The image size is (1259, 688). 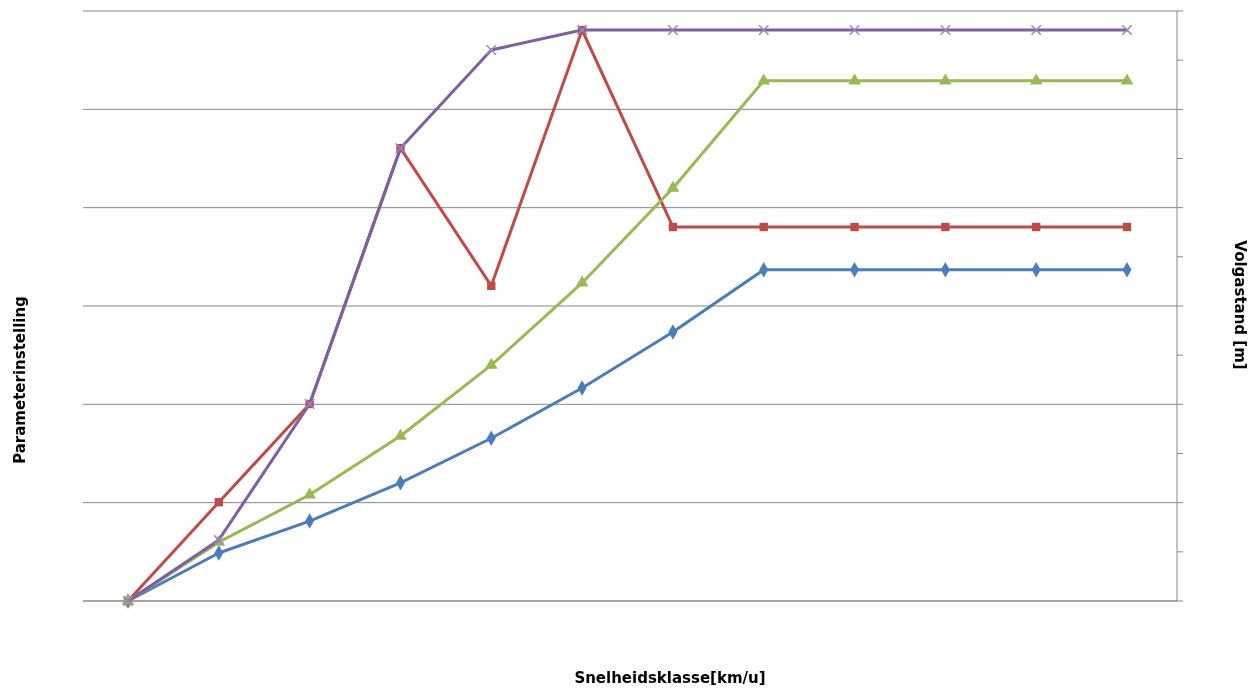 What do you see at coordinates (20, 380) in the screenshot?
I see `y-axis-title: Parameterinstelling` at bounding box center [20, 380].